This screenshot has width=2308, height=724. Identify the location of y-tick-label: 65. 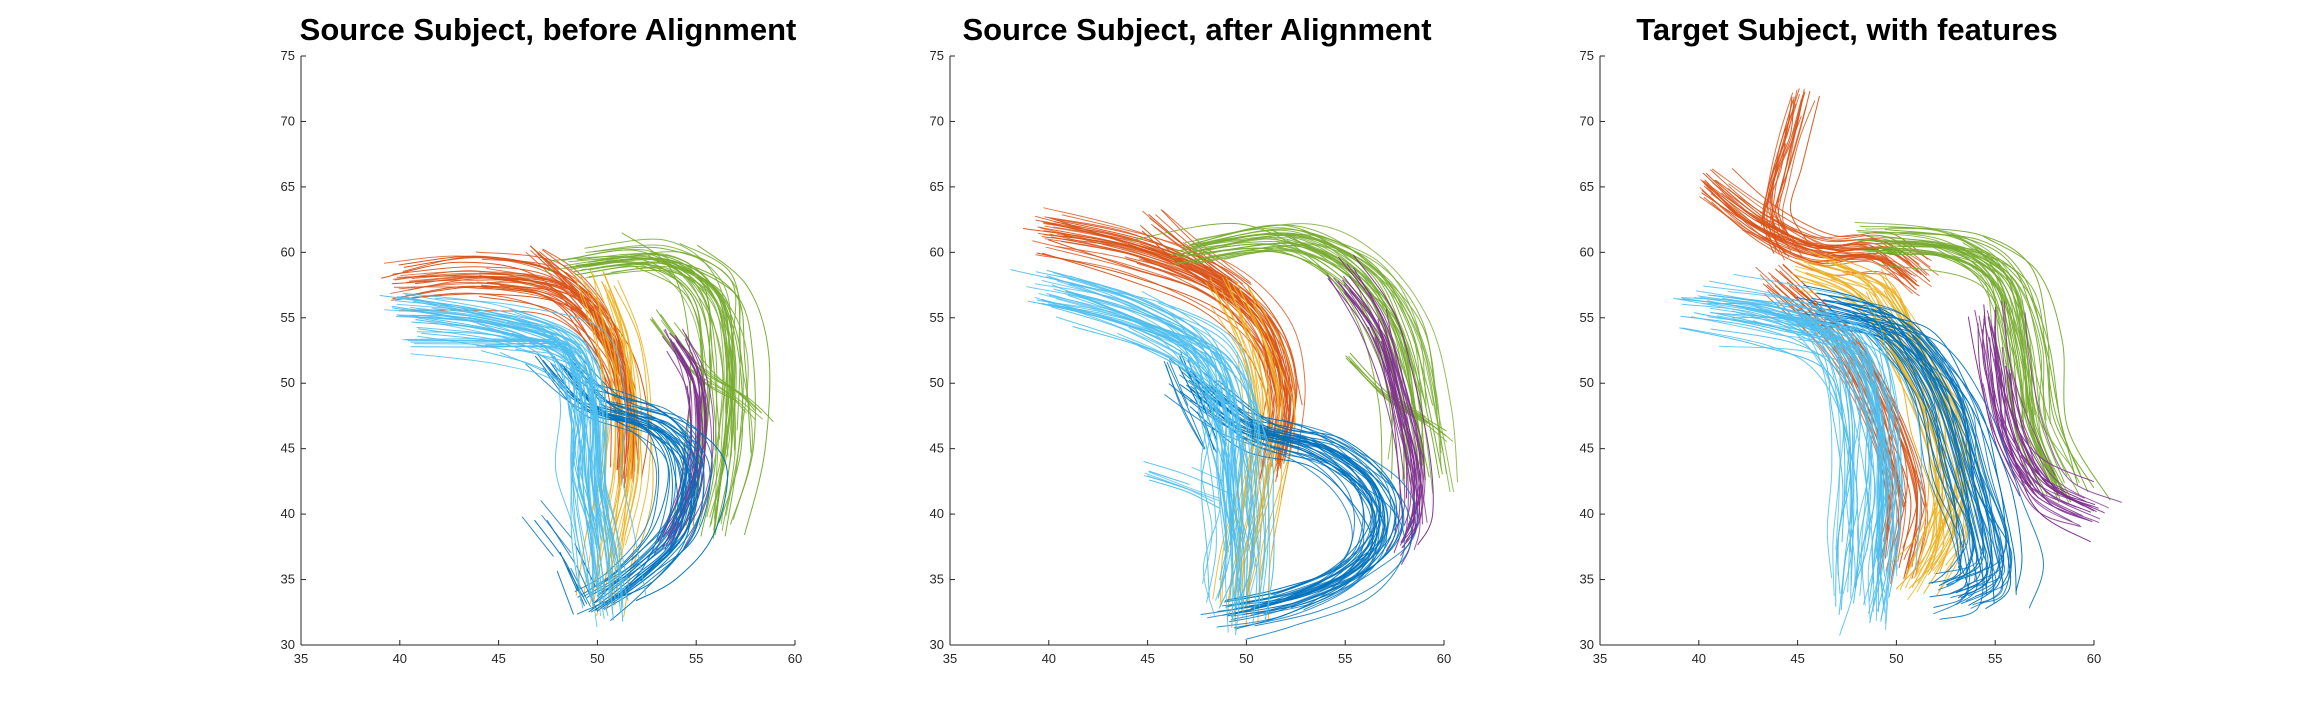
(1587, 186).